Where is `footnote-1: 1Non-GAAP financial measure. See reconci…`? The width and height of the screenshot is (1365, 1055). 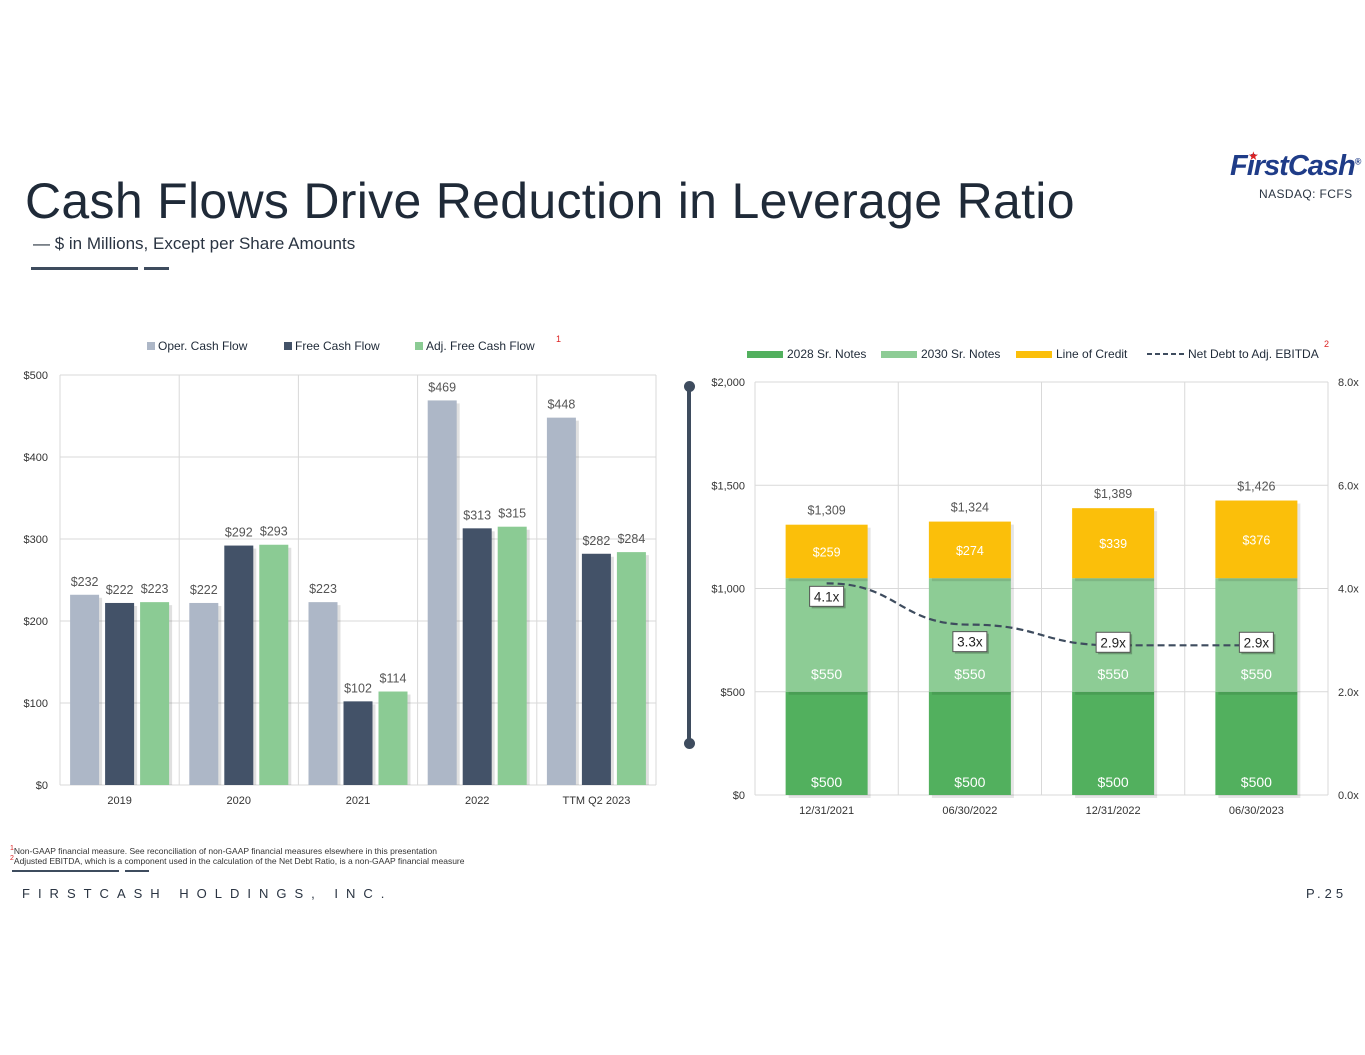
footnote-1: 1Non-GAAP financial measure. See reconci… is located at coordinates (223, 850).